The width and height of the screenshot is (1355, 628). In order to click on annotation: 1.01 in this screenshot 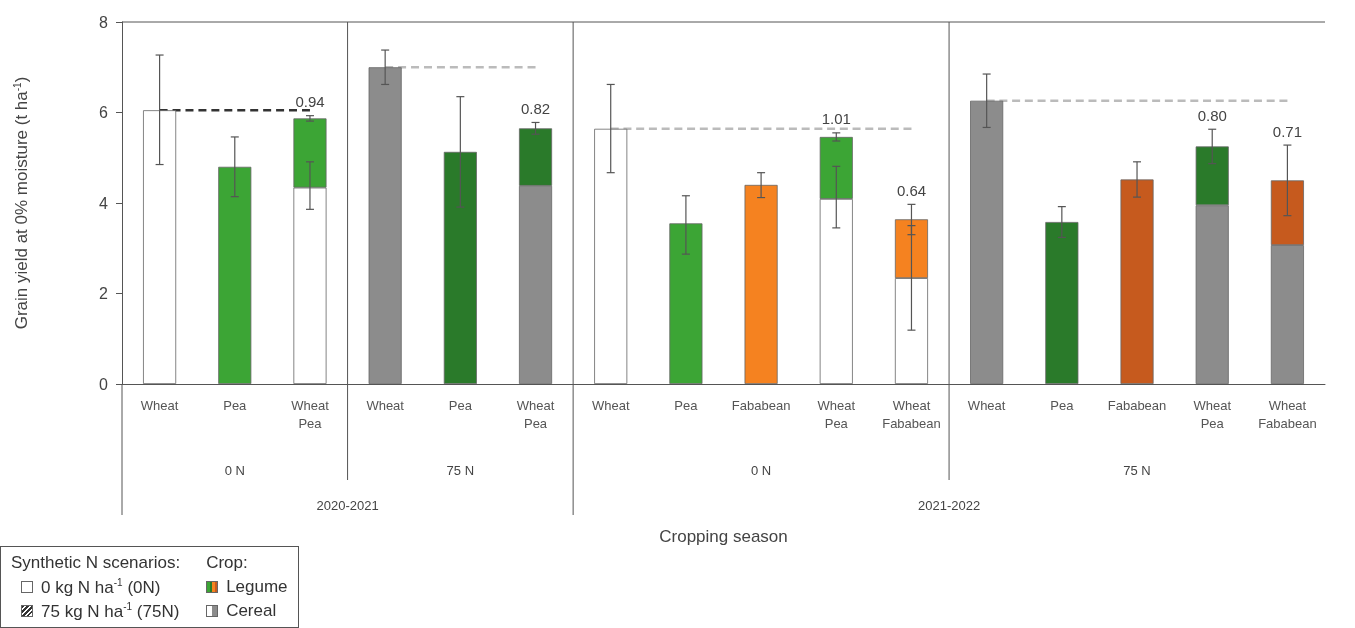, I will do `click(836, 119)`.